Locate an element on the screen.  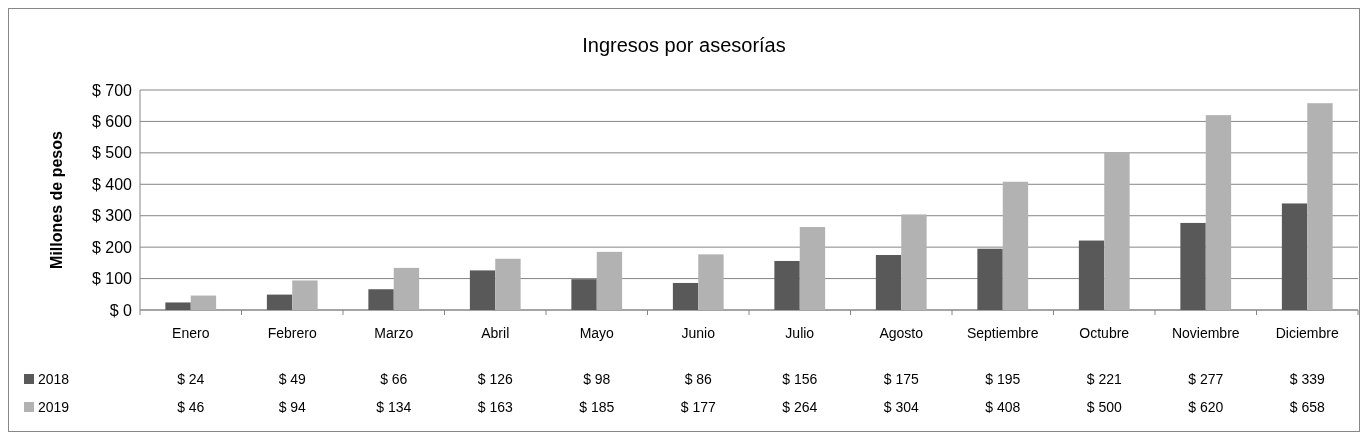
data-label: $ 66 is located at coordinates (394, 379).